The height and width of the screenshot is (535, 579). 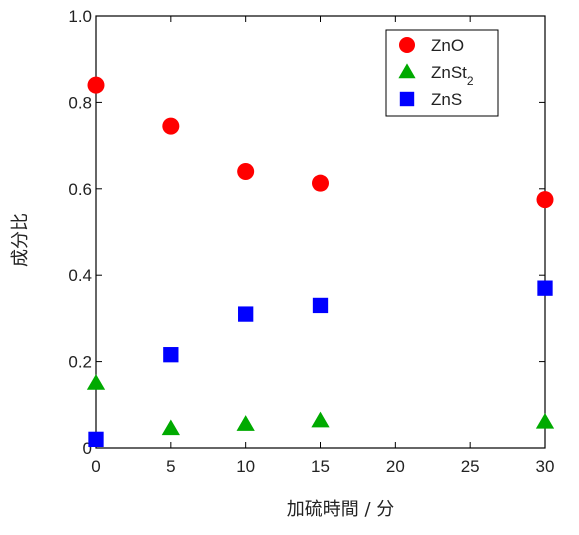 I want to click on legend-label-zns: ZnS, so click(x=446, y=99).